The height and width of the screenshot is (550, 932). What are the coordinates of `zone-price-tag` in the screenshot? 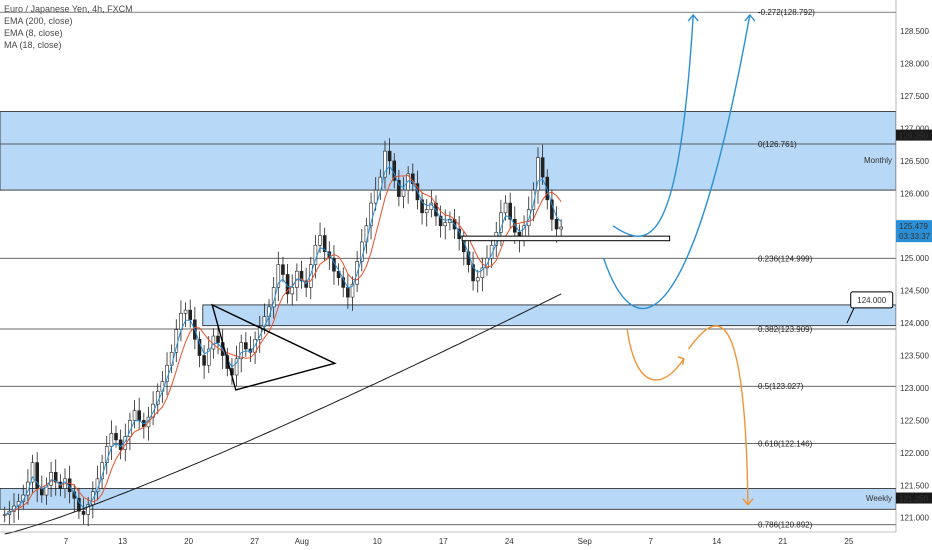 It's located at (914, 498).